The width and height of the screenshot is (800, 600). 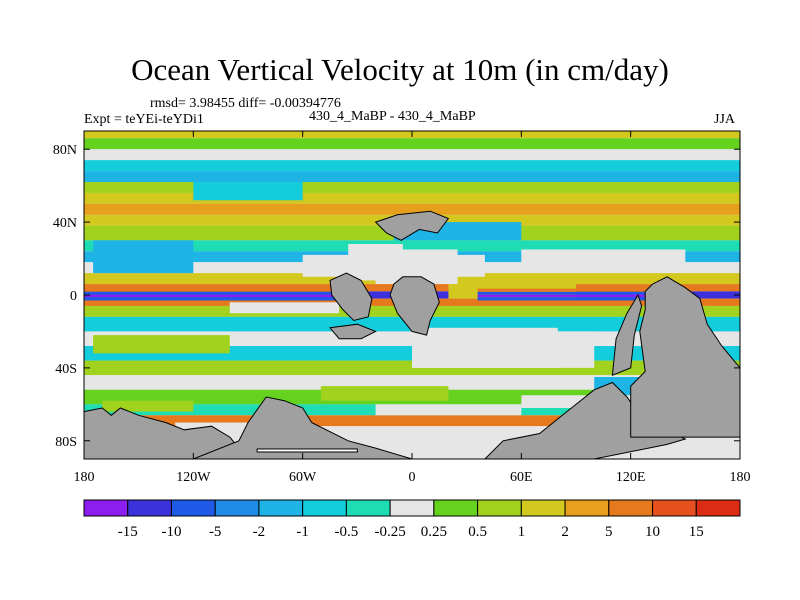 I want to click on land-continent-southeast, so click(x=627, y=334).